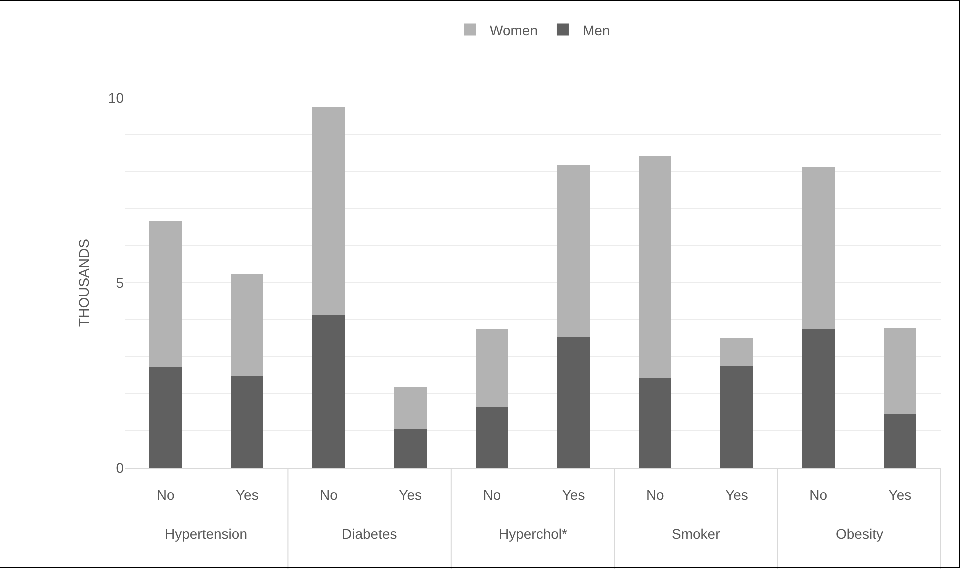 Image resolution: width=961 pixels, height=569 pixels. What do you see at coordinates (116, 98) in the screenshot?
I see `y-tick-label: 10` at bounding box center [116, 98].